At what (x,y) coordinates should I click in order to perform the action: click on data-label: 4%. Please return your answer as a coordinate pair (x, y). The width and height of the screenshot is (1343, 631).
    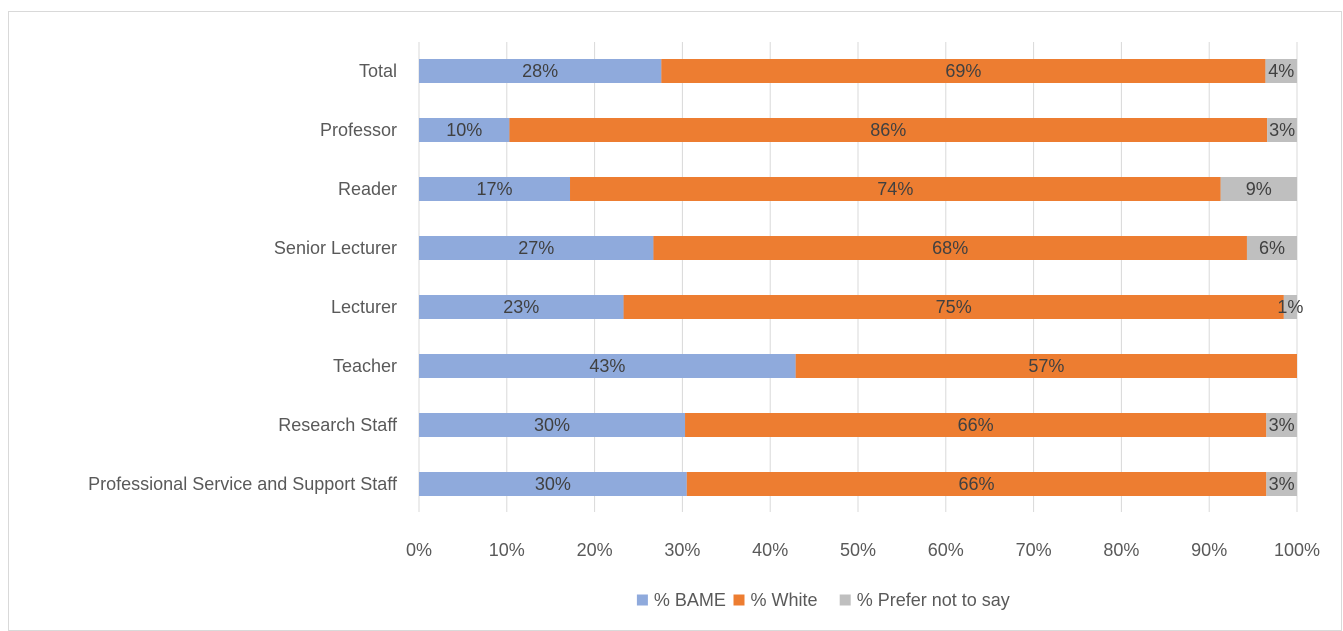
    Looking at the image, I should click on (1281, 71).